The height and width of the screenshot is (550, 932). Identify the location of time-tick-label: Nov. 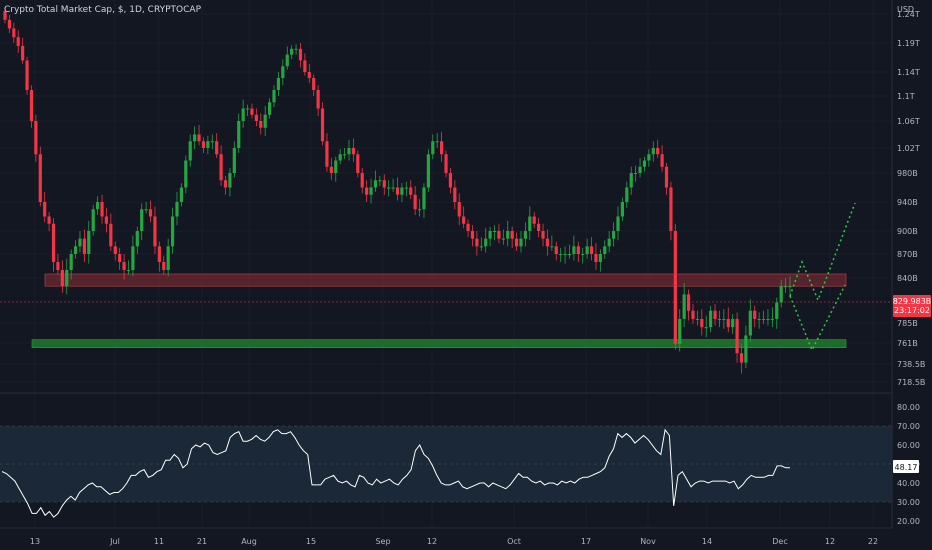
(648, 541).